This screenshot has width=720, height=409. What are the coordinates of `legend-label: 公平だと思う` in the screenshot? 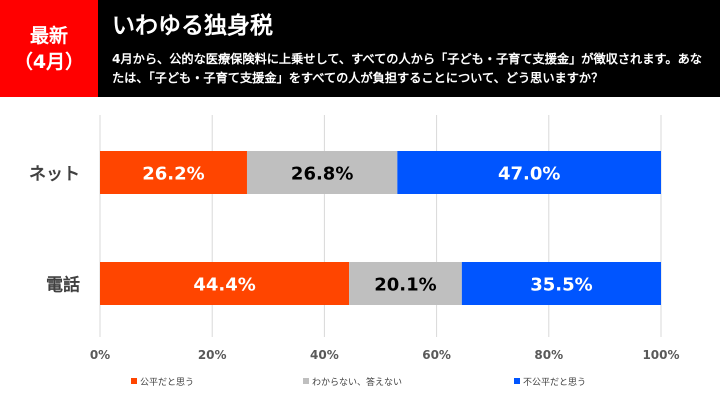 It's located at (167, 382).